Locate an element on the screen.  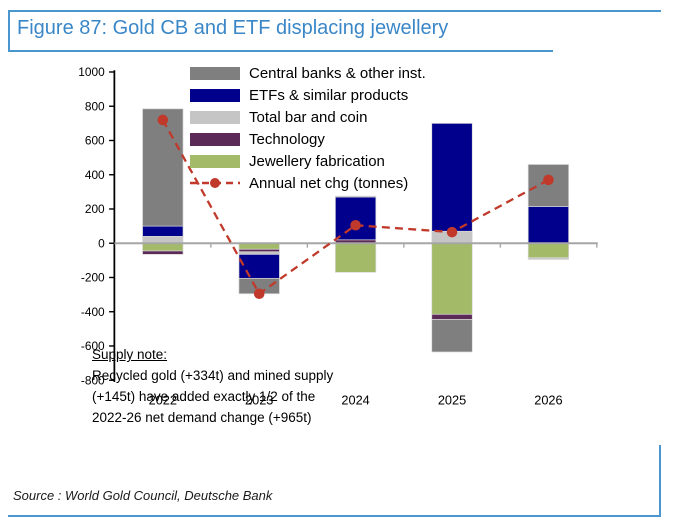
left-corner-stub is located at coordinates (9, 30).